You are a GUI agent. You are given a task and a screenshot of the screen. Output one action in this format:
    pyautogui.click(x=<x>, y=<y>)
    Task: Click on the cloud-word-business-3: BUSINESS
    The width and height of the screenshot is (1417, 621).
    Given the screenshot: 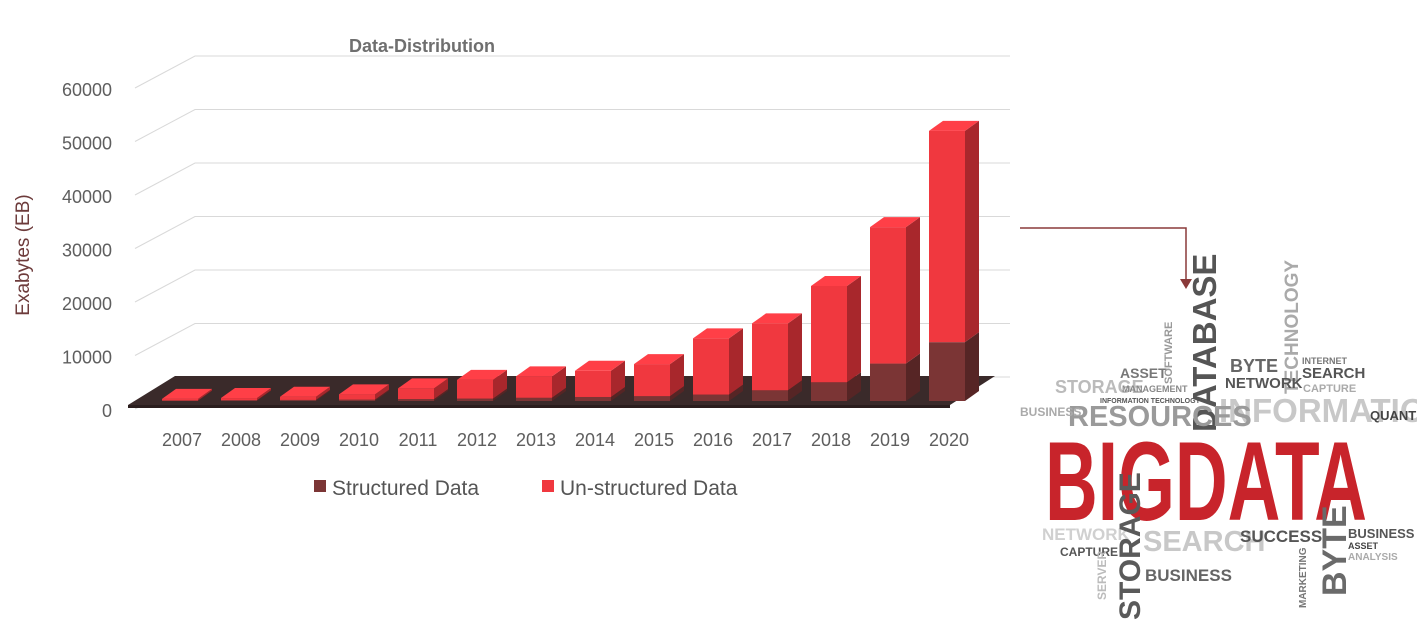 What is the action you would take?
    pyautogui.click(x=1188, y=575)
    